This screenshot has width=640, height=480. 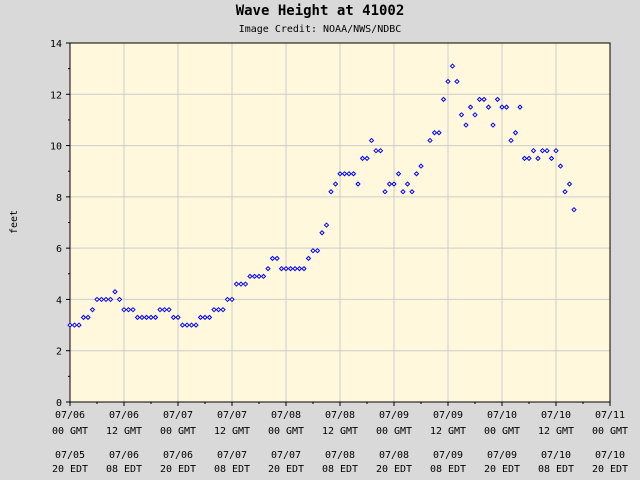 I want to click on y-tick-label: 0, so click(x=59, y=403).